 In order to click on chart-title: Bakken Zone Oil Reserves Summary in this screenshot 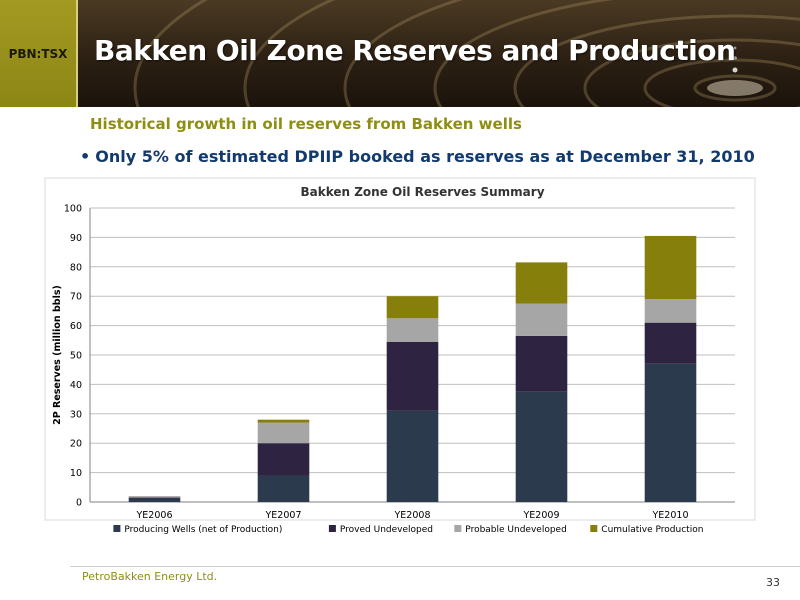, I will do `click(422, 192)`.